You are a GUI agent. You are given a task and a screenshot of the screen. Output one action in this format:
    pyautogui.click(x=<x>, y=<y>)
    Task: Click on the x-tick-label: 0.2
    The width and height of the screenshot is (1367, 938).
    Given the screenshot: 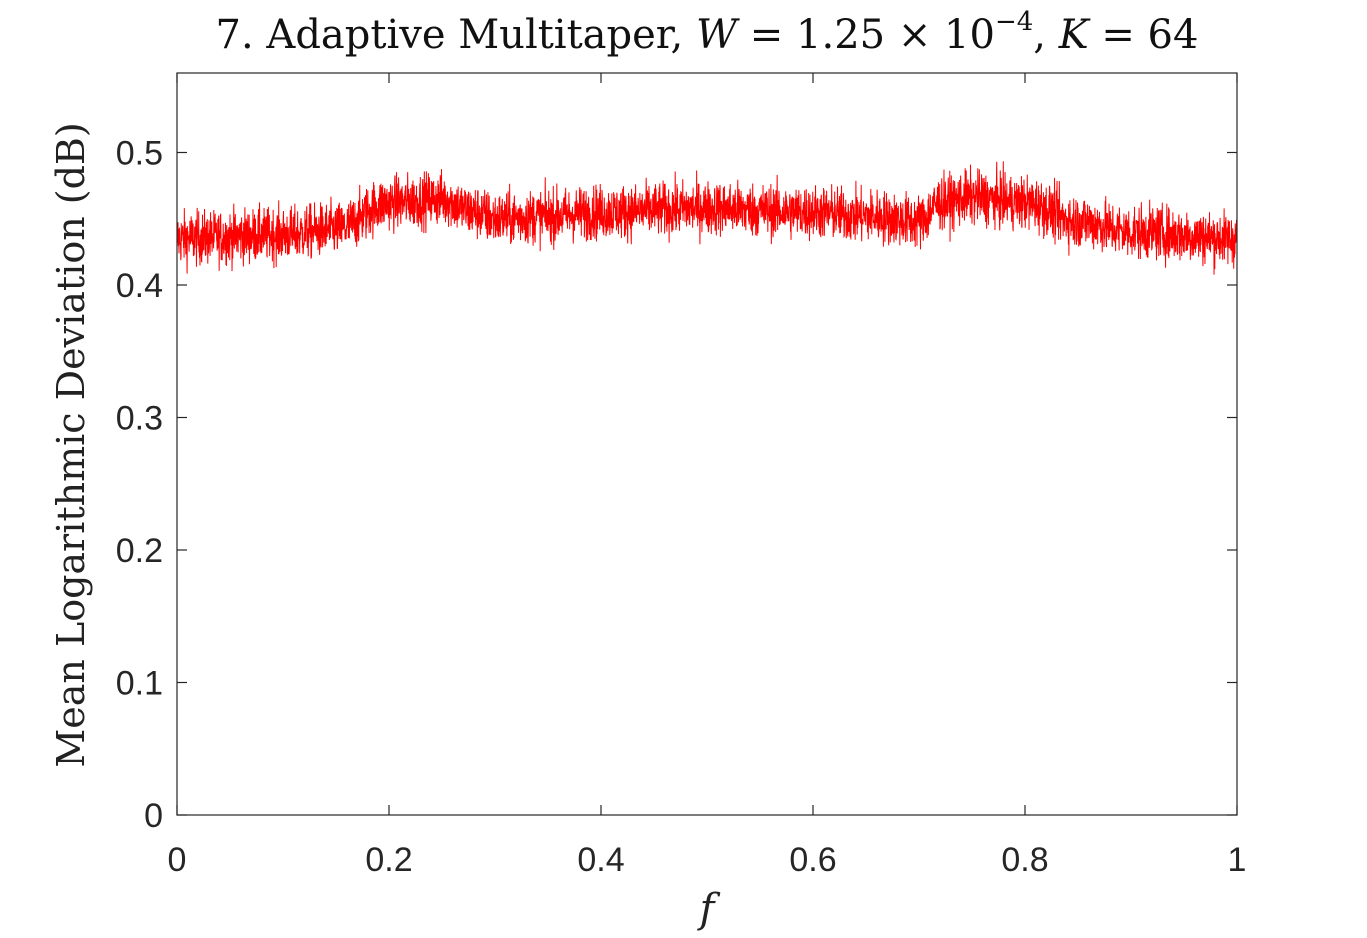 What is the action you would take?
    pyautogui.click(x=388, y=860)
    